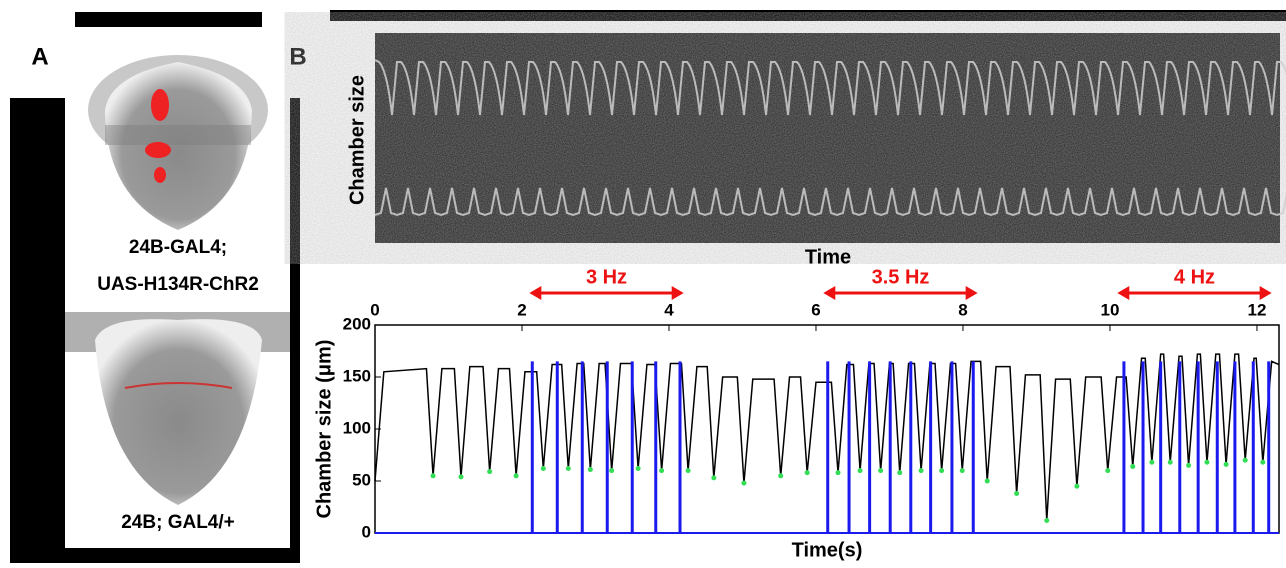  I want to click on kymograph-x-label: Time, so click(828, 257).